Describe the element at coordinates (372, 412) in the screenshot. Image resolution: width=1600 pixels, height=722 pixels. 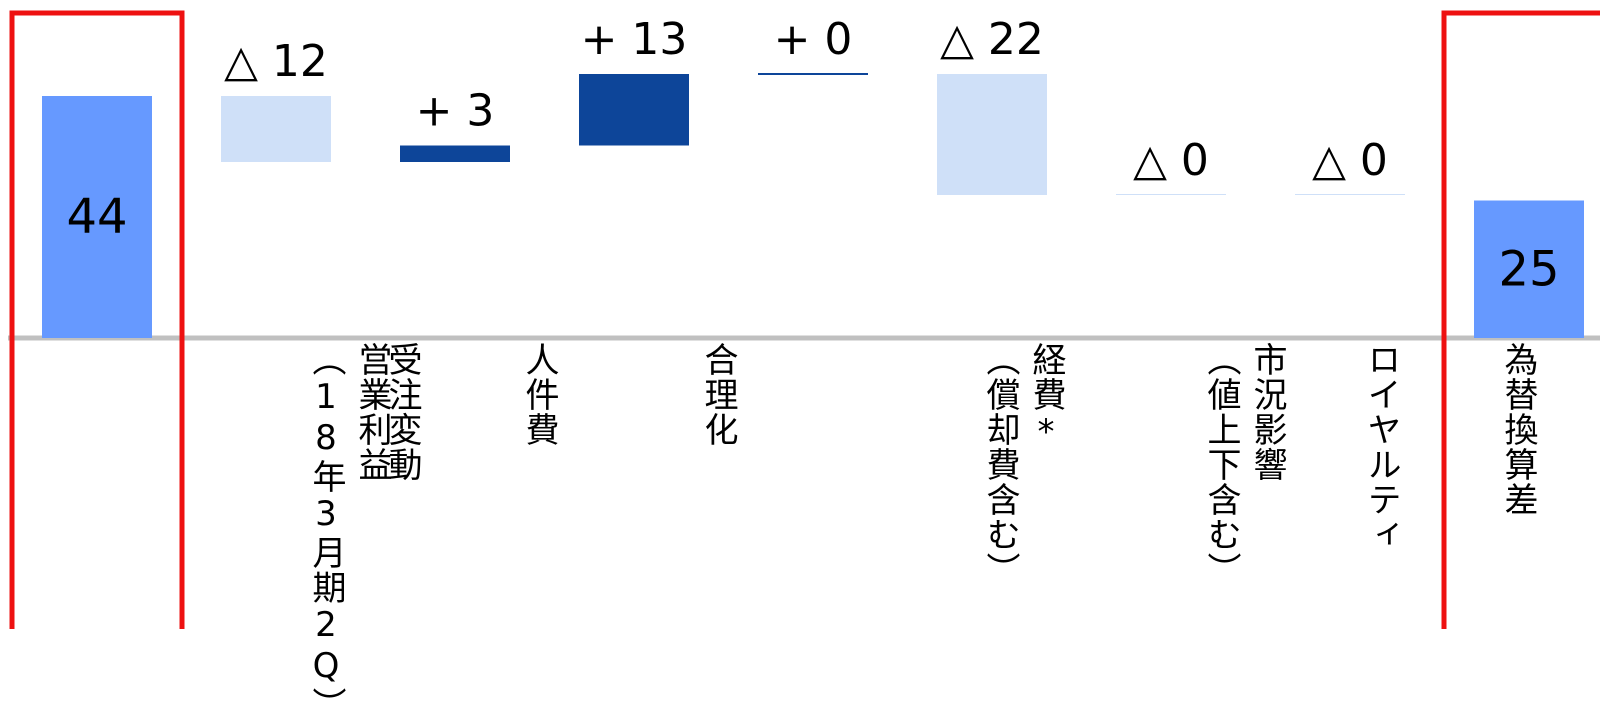
I see `category-label-line: 営業利益` at that location.